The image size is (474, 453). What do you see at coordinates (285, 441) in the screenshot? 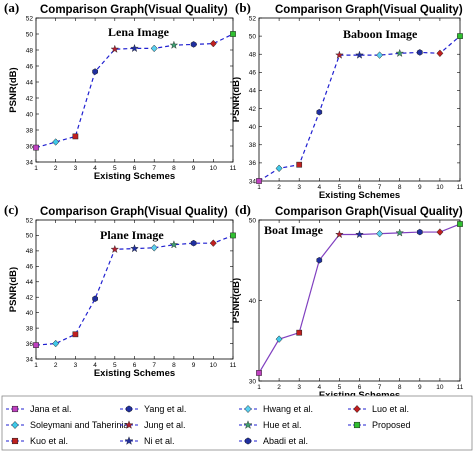
I see `legend-label: Abadi et al.` at bounding box center [285, 441].